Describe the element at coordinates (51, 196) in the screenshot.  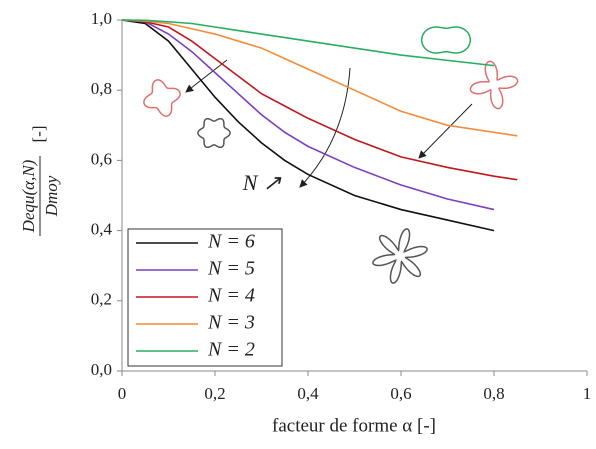
I see `y-label-denominator: Dmoy` at that location.